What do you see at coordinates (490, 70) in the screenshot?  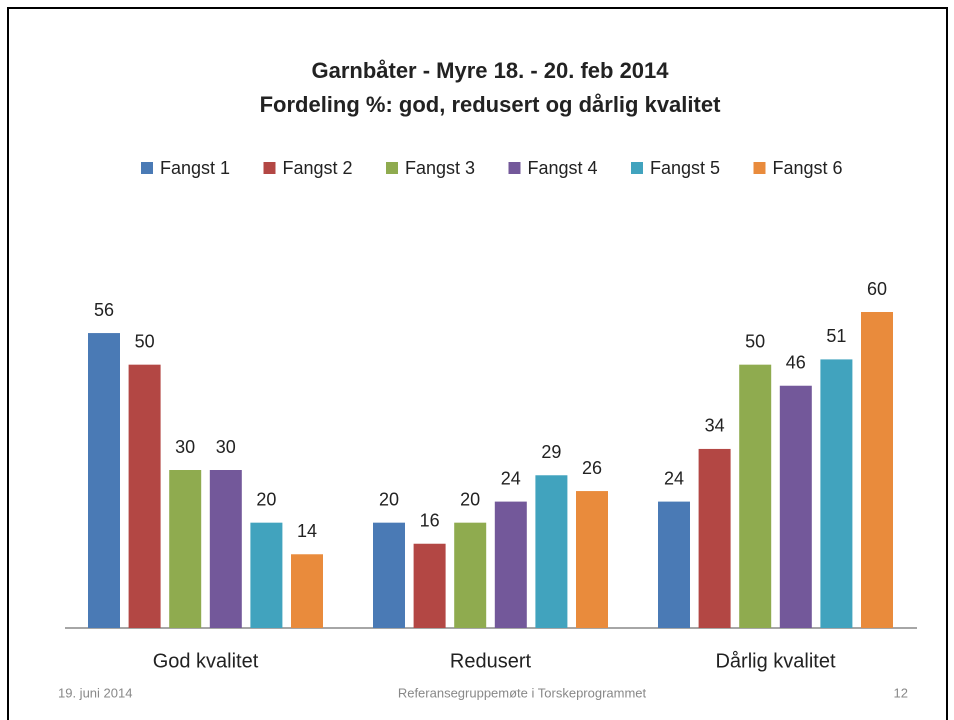 I see `chart-title: Garnbåter - Myre 18. - 20. feb 2014` at bounding box center [490, 70].